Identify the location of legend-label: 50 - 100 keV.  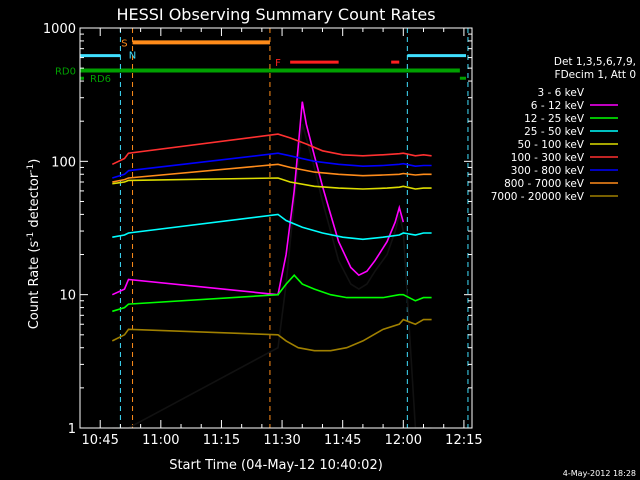
(550, 145).